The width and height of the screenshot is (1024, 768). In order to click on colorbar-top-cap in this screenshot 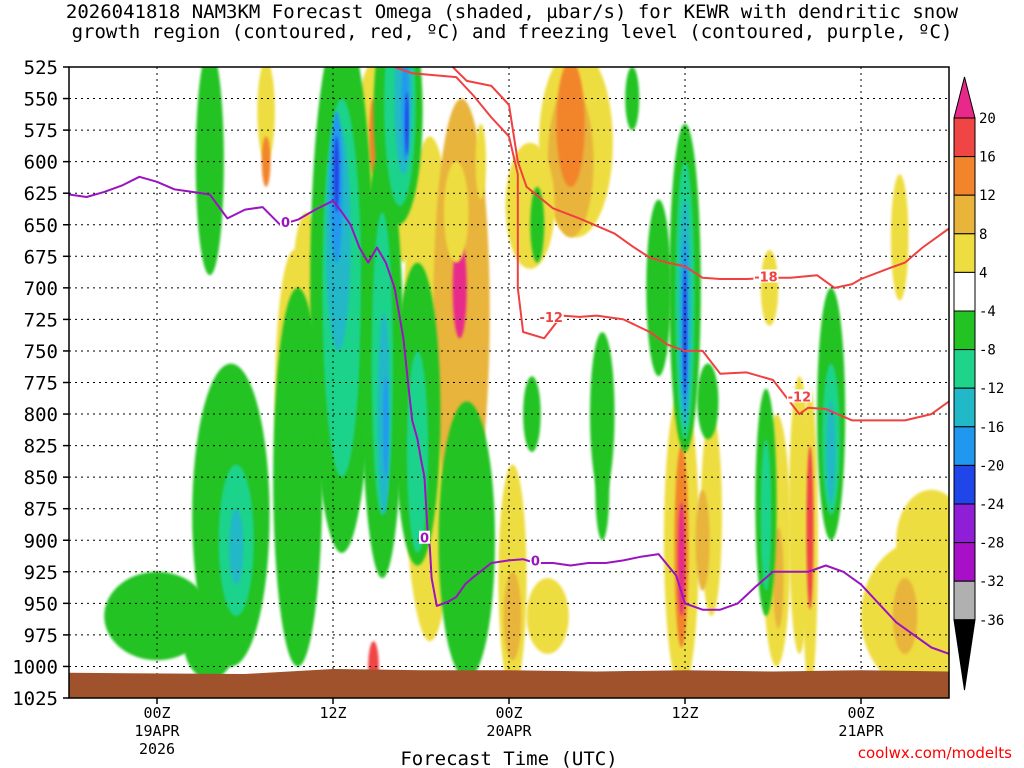, I will do `click(964, 97)`.